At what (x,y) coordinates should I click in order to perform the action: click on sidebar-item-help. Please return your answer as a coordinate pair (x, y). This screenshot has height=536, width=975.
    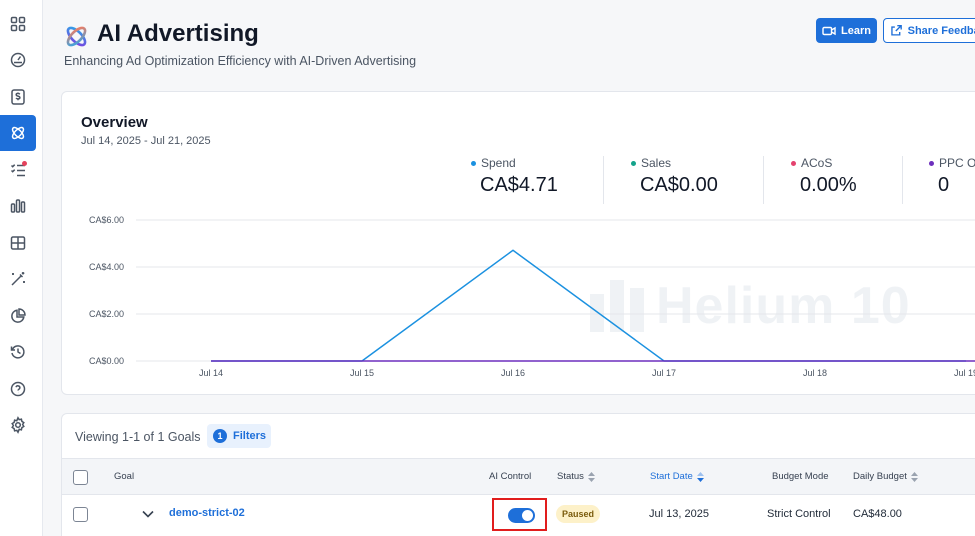
    Looking at the image, I should click on (18, 389).